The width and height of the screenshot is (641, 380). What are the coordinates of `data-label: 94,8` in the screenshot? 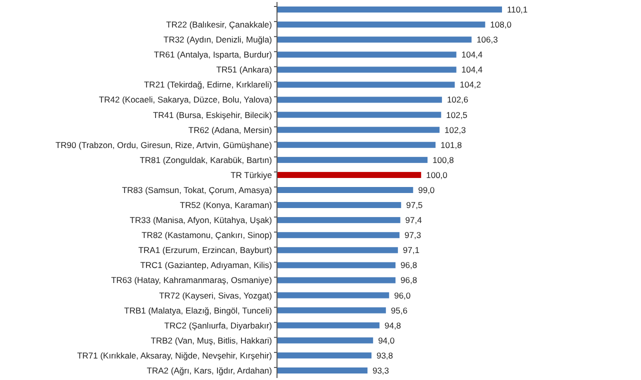 It's located at (393, 325).